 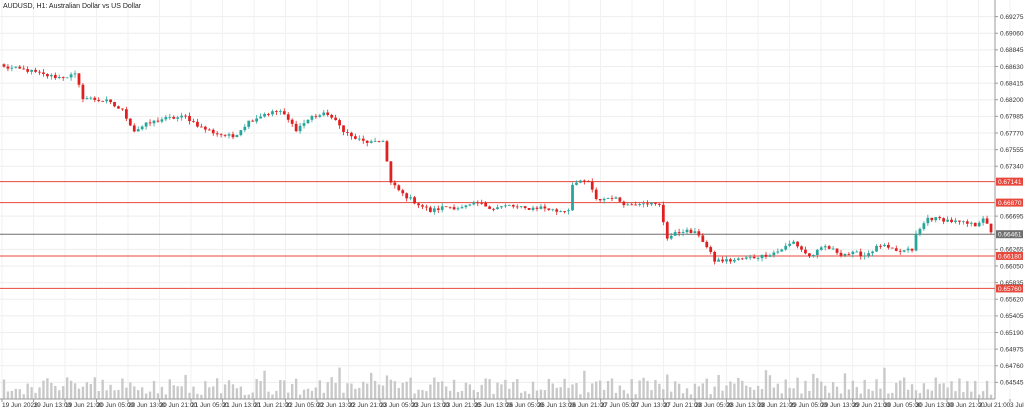 I want to click on level-price-tag, so click(x=1009, y=202).